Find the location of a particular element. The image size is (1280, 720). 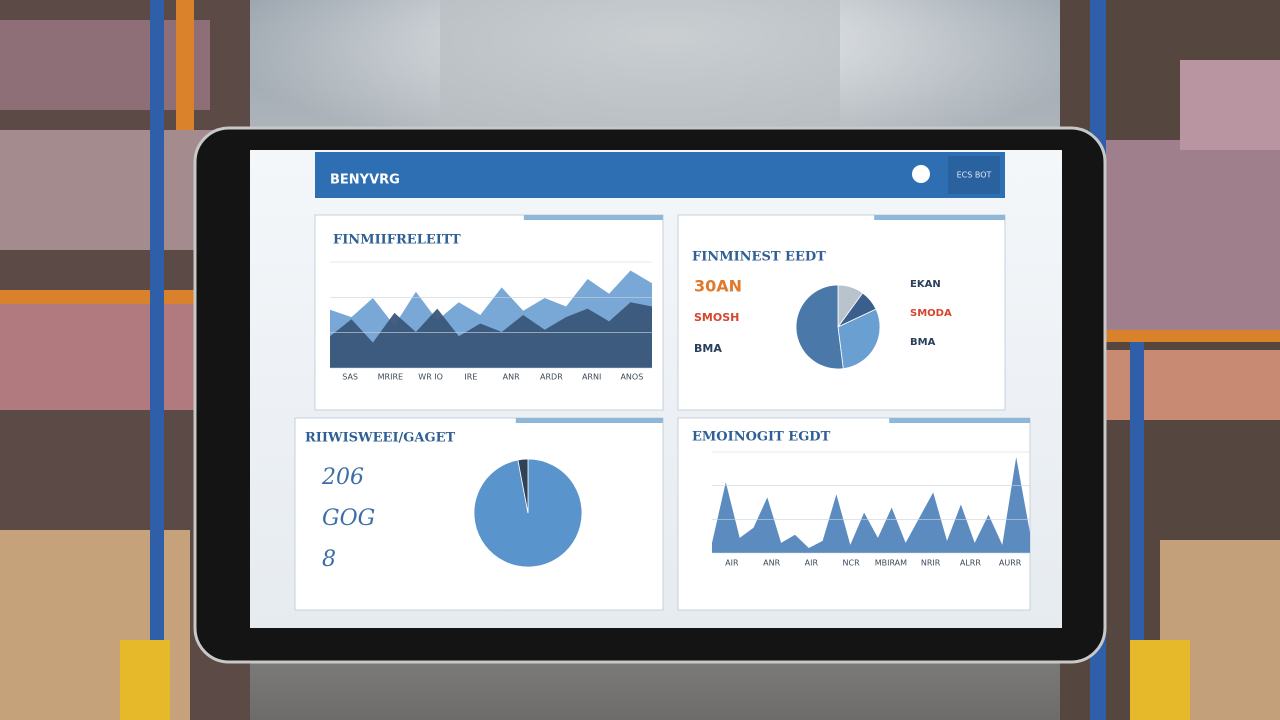

header-title: BENYVRG is located at coordinates (365, 180).